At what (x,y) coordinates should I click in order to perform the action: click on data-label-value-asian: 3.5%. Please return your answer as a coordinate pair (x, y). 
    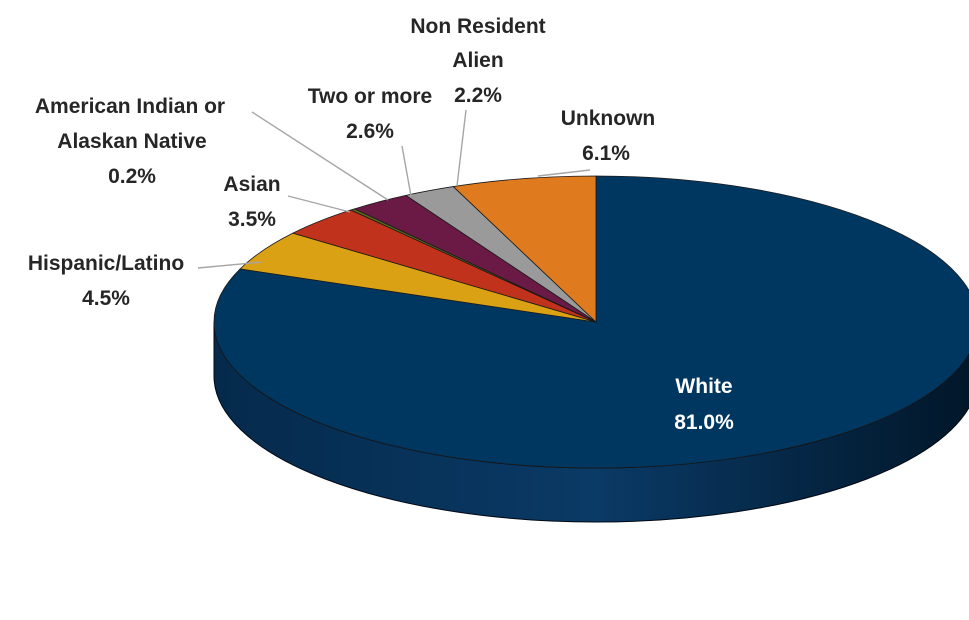
    Looking at the image, I should click on (252, 219).